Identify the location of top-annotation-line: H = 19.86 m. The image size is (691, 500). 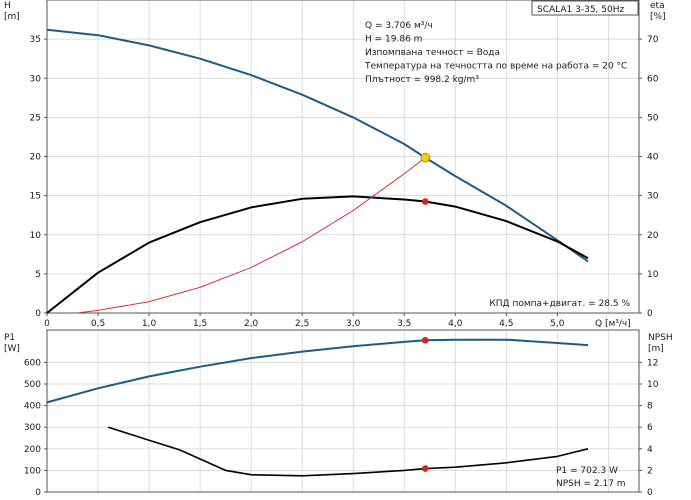
(393, 40).